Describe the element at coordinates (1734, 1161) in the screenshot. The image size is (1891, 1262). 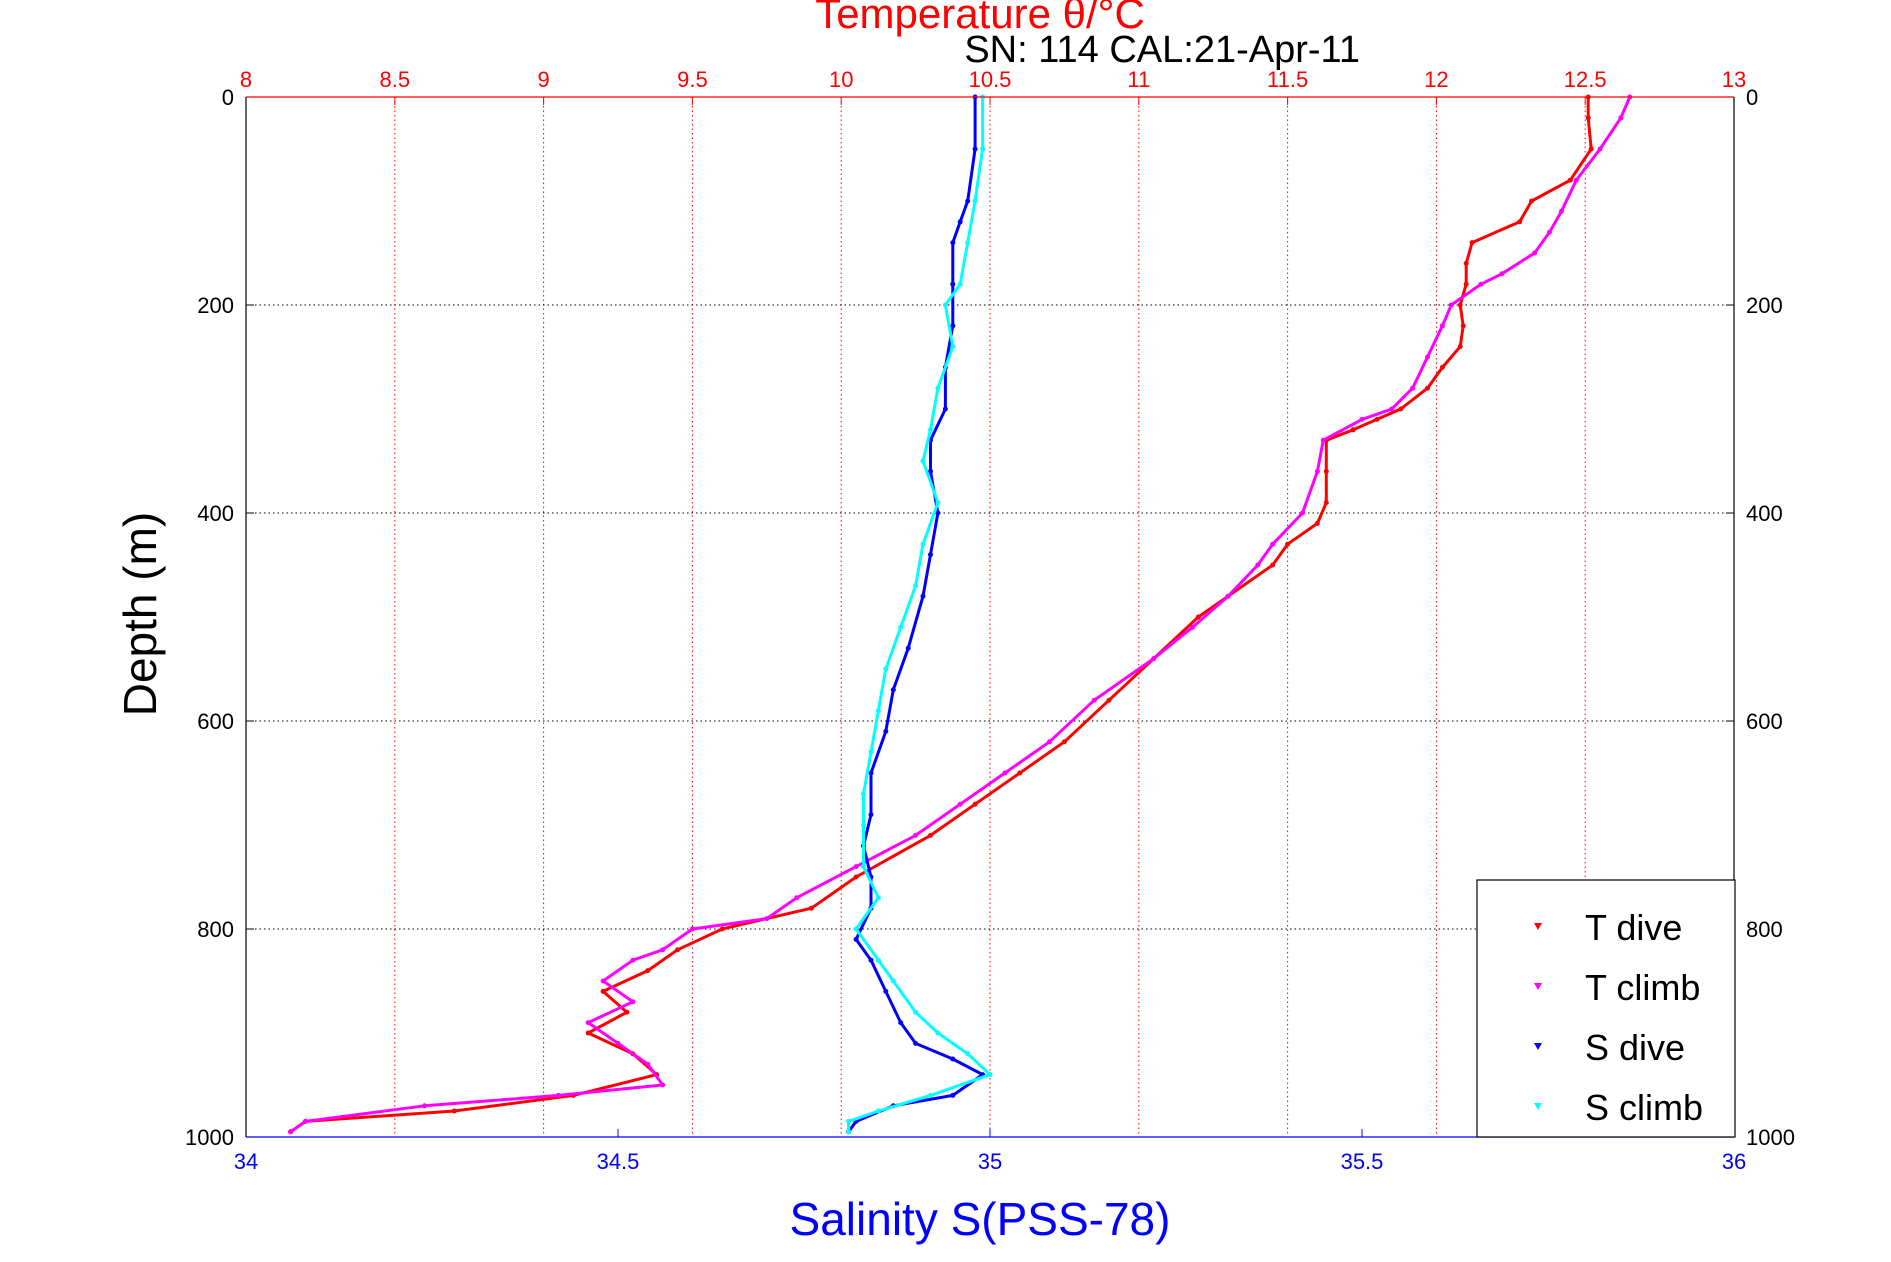
I see `salinity-tick-label: 36` at that location.